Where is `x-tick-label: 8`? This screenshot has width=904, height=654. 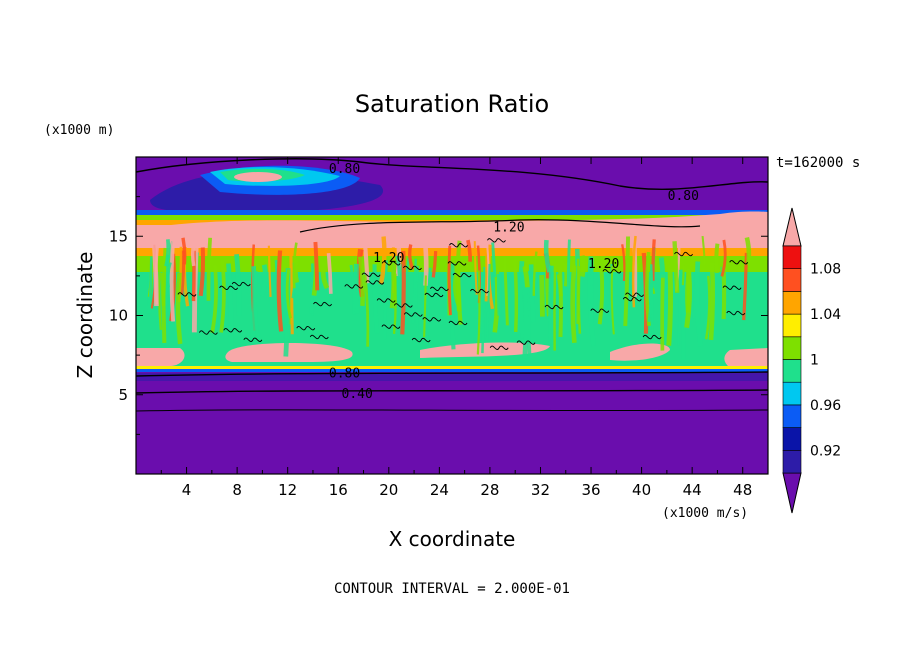 x-tick-label: 8 is located at coordinates (237, 490).